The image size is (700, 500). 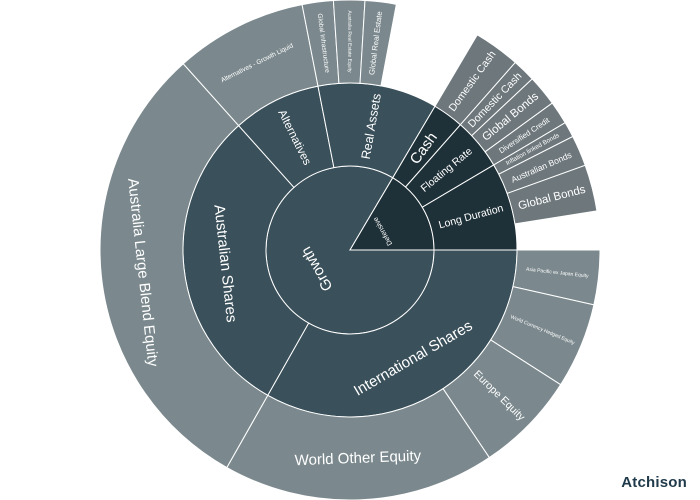 What do you see at coordinates (349, 41) in the screenshot?
I see `label-australia-real-estate-equity: Australia Real Estate Equity` at bounding box center [349, 41].